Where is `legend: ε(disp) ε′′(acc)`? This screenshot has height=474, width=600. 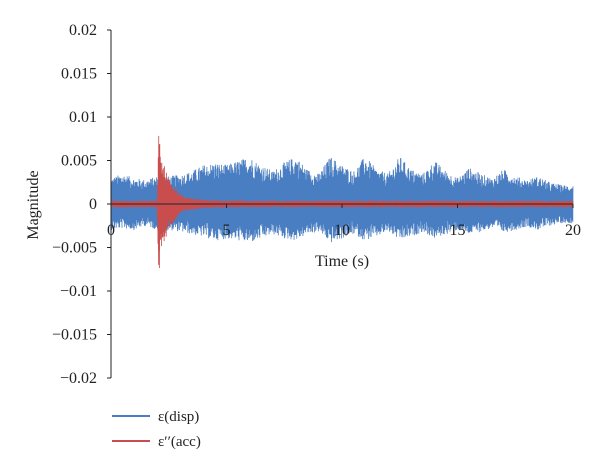 legend: ε(disp) ε′′(acc) is located at coordinates (156, 429).